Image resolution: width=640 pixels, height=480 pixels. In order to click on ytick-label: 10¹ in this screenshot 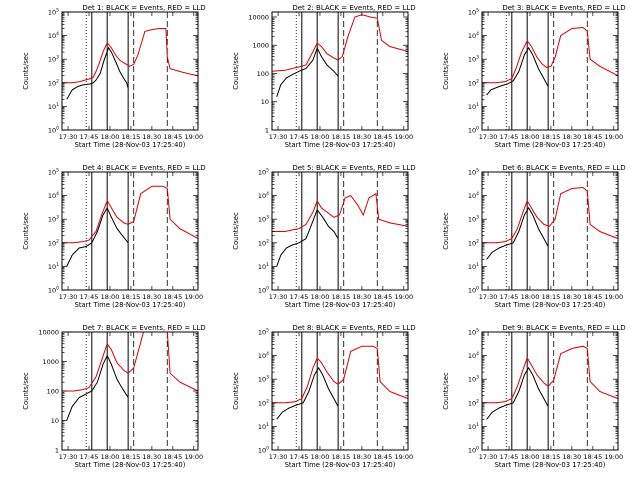, I will do `click(473, 106)`.